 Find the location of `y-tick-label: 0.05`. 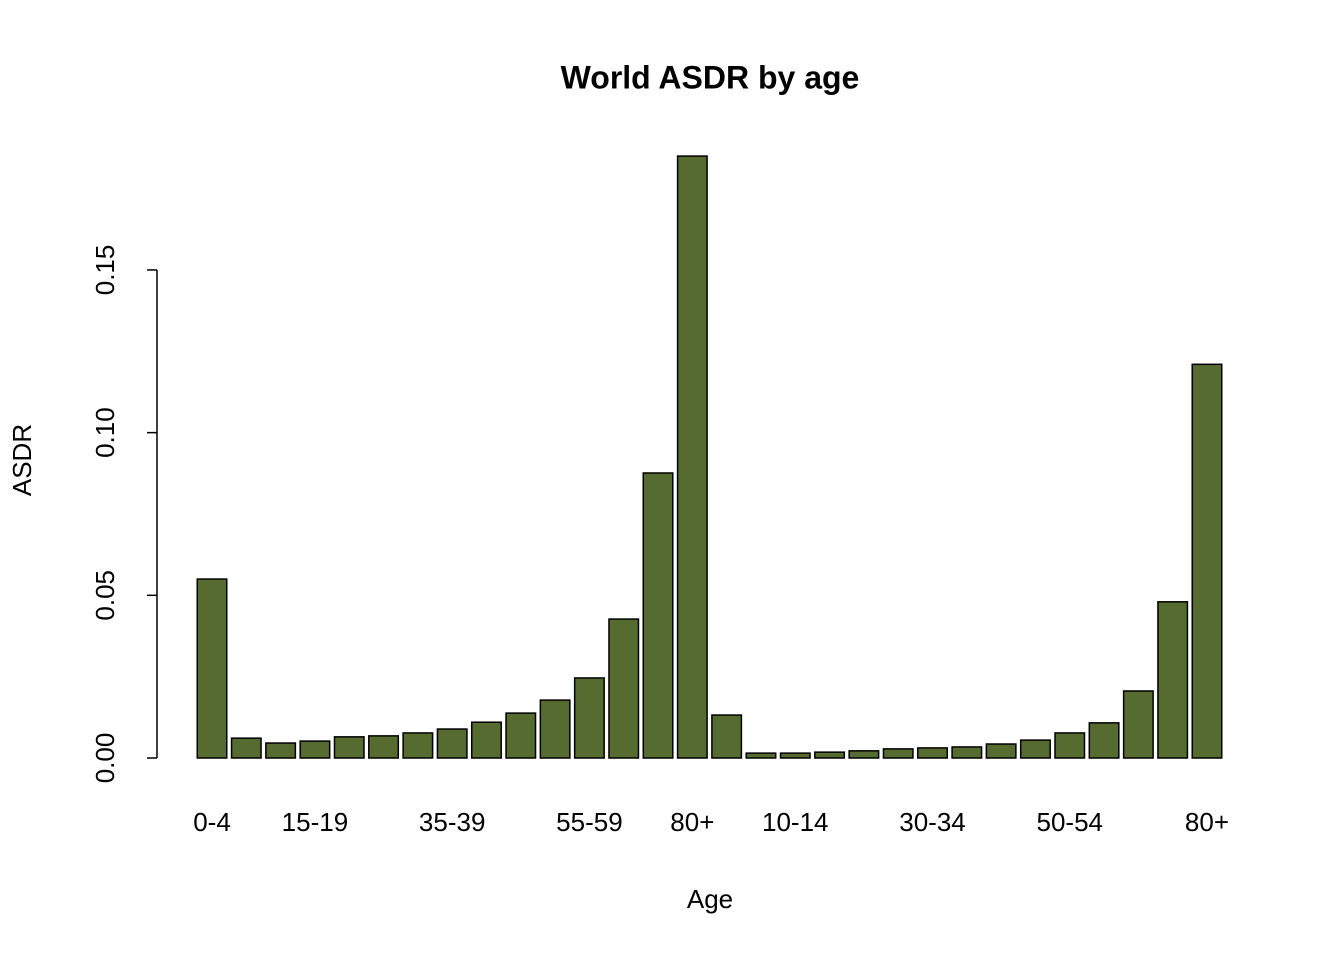

y-tick-label: 0.05 is located at coordinates (105, 595).